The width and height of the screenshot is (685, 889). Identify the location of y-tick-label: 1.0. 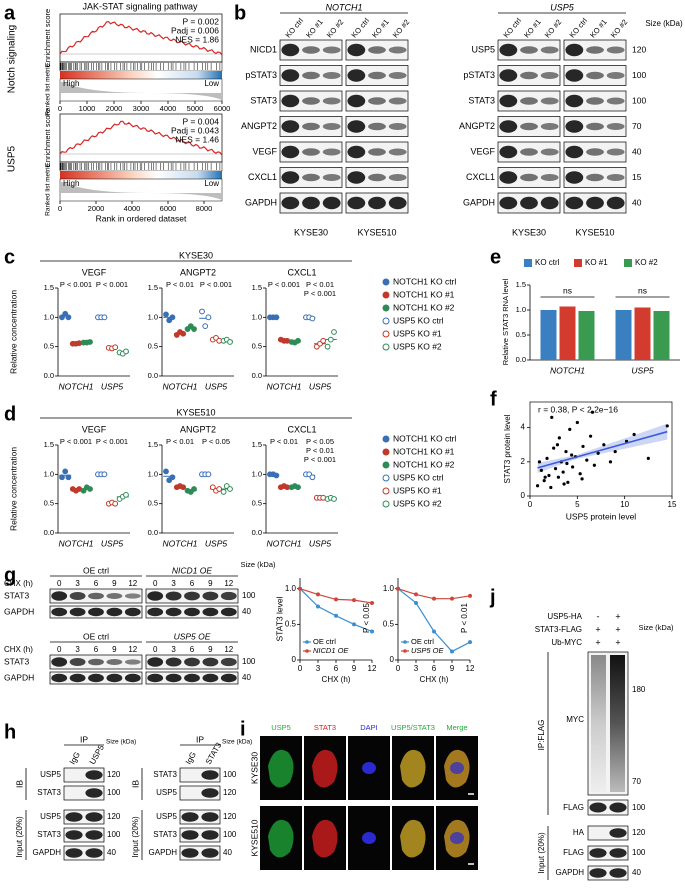
(153, 473).